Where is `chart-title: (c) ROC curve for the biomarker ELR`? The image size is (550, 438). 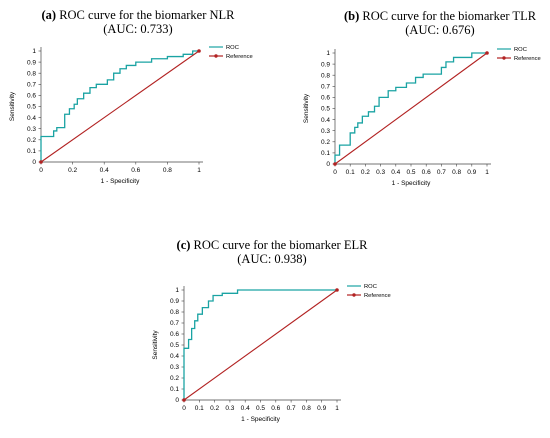
chart-title: (c) ROC curve for the biomarker ELR is located at coordinates (273, 245).